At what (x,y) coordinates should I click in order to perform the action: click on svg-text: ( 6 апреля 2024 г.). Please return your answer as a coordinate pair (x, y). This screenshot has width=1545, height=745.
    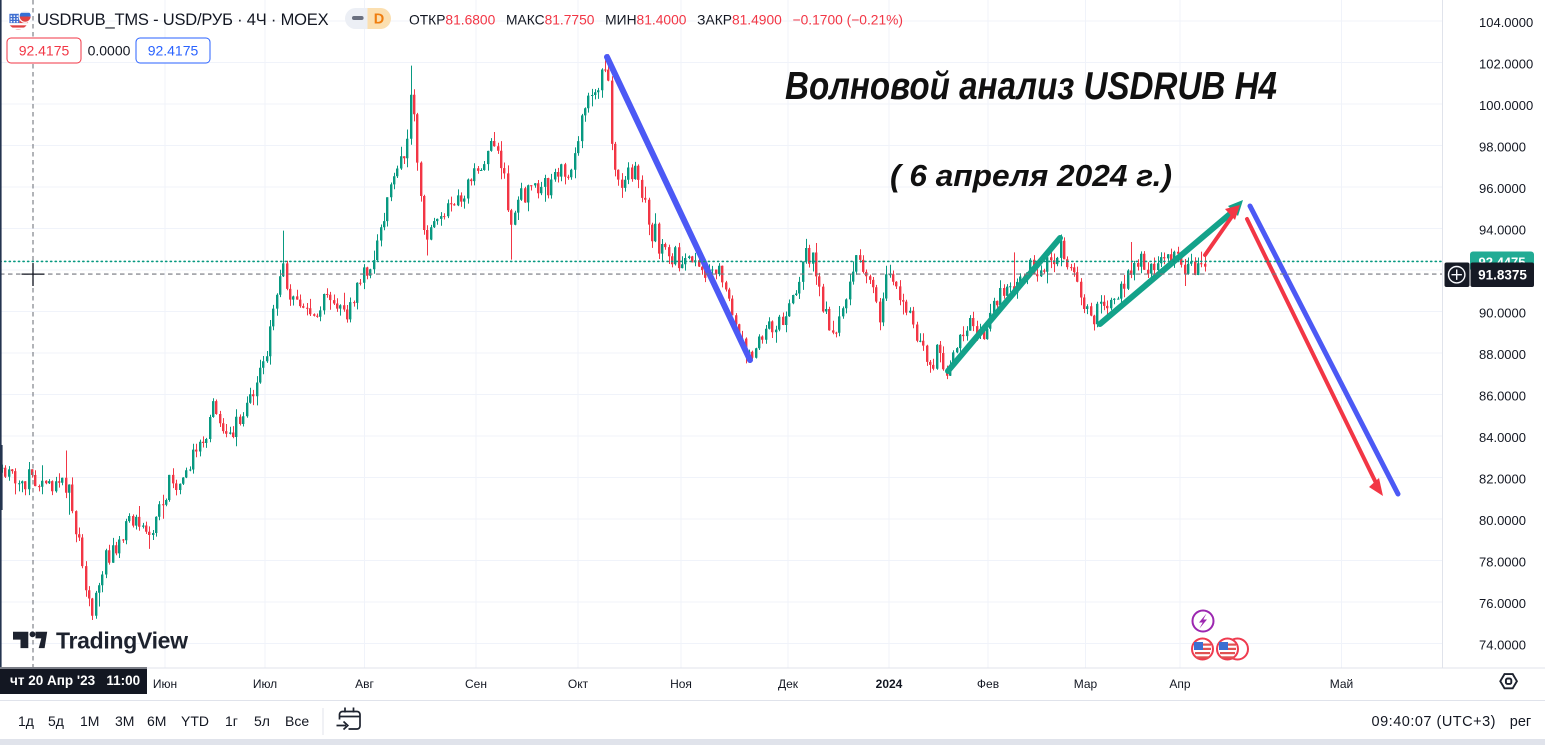
    Looking at the image, I should click on (1031, 175).